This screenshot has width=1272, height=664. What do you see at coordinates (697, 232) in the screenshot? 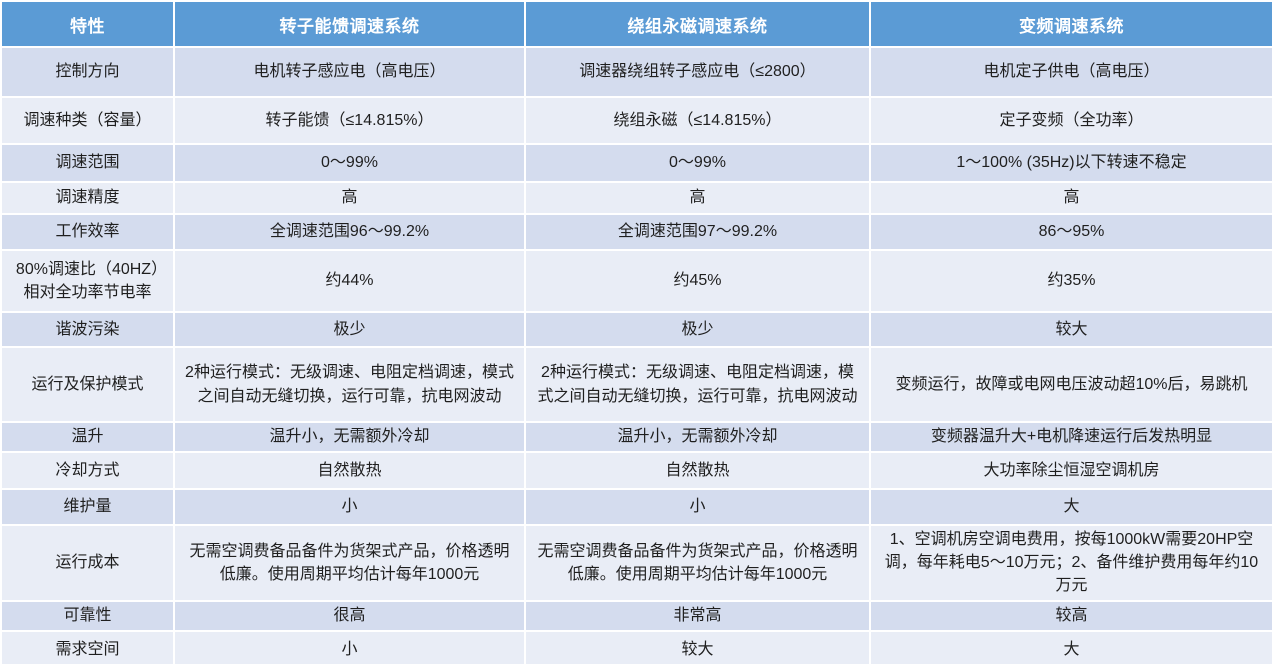
I see `table-cell: 全调速范围97～99.2%` at bounding box center [697, 232].